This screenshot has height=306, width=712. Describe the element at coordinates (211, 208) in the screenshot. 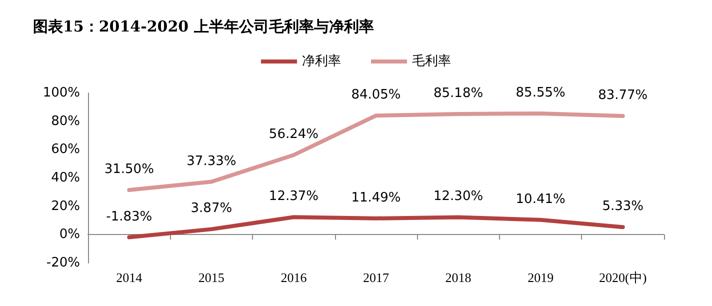

I see `data-label: 3.87%` at that location.